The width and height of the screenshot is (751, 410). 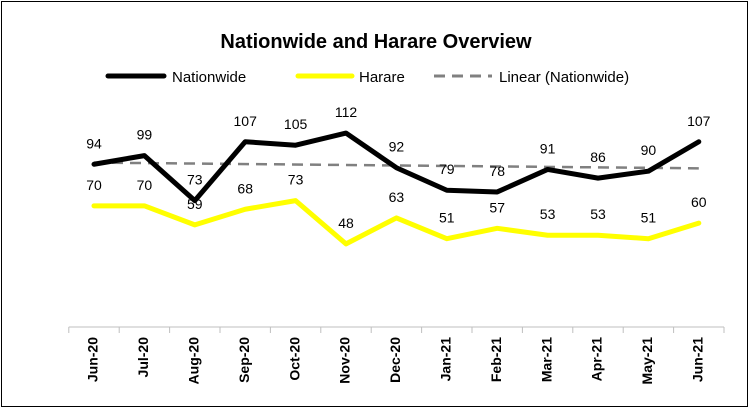 What do you see at coordinates (647, 361) in the screenshot?
I see `x-tick-label-may-21: May-21` at bounding box center [647, 361].